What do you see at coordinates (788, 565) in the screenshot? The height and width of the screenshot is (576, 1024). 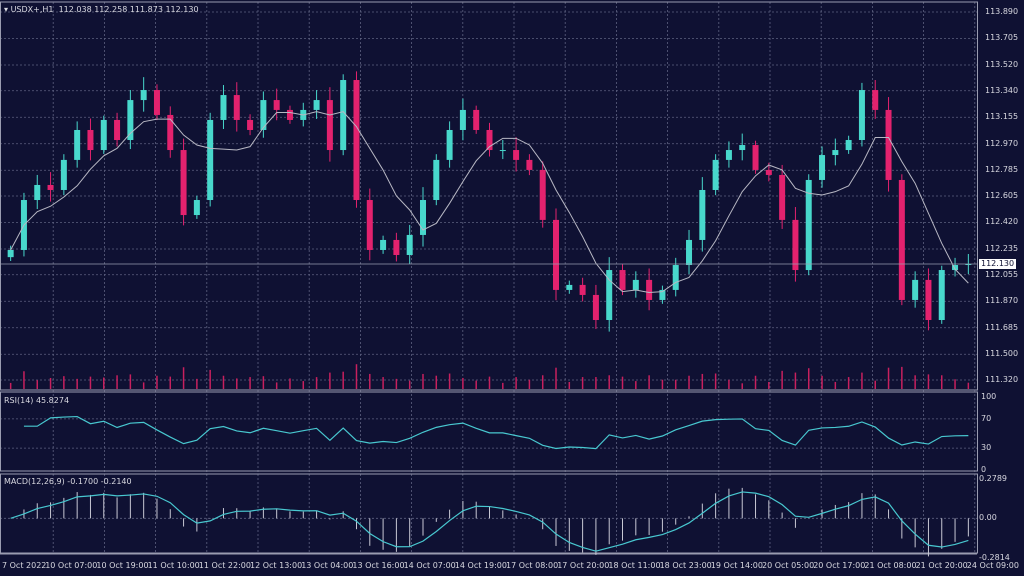 I see `x-tick-label: 20 Oct 05:00` at bounding box center [788, 565].